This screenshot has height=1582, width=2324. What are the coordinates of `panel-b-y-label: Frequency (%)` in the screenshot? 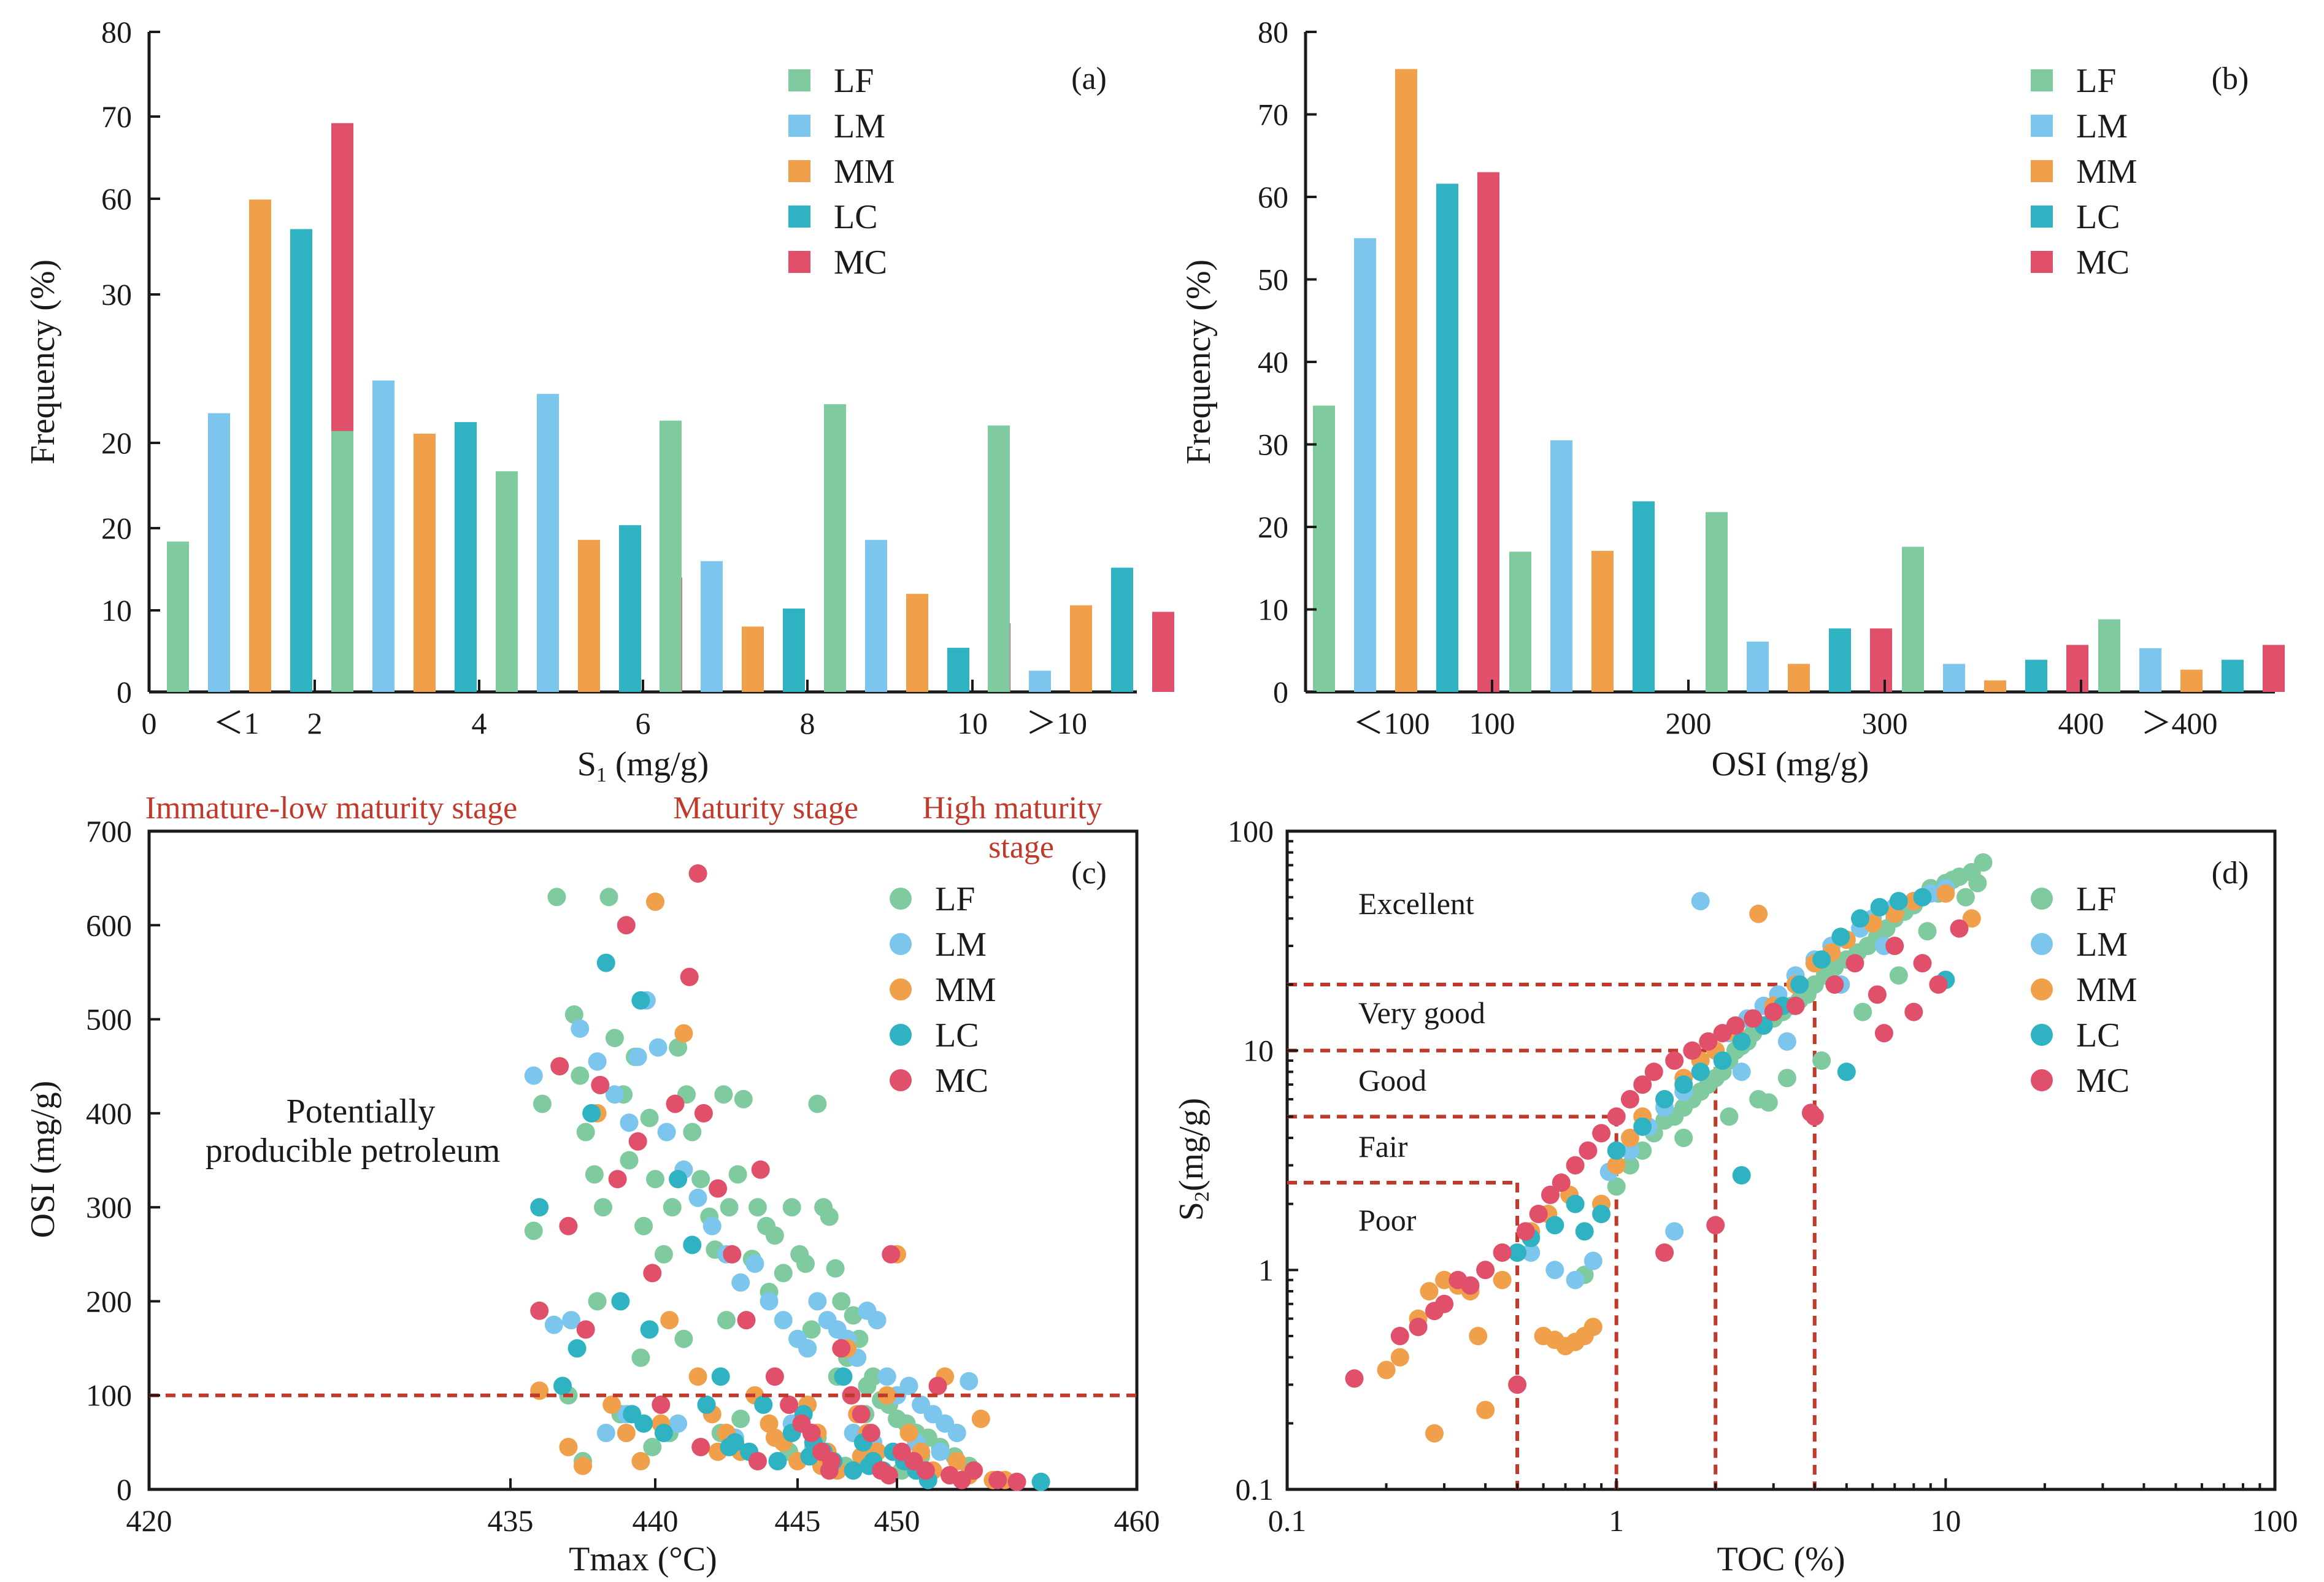 It's located at (1199, 361).